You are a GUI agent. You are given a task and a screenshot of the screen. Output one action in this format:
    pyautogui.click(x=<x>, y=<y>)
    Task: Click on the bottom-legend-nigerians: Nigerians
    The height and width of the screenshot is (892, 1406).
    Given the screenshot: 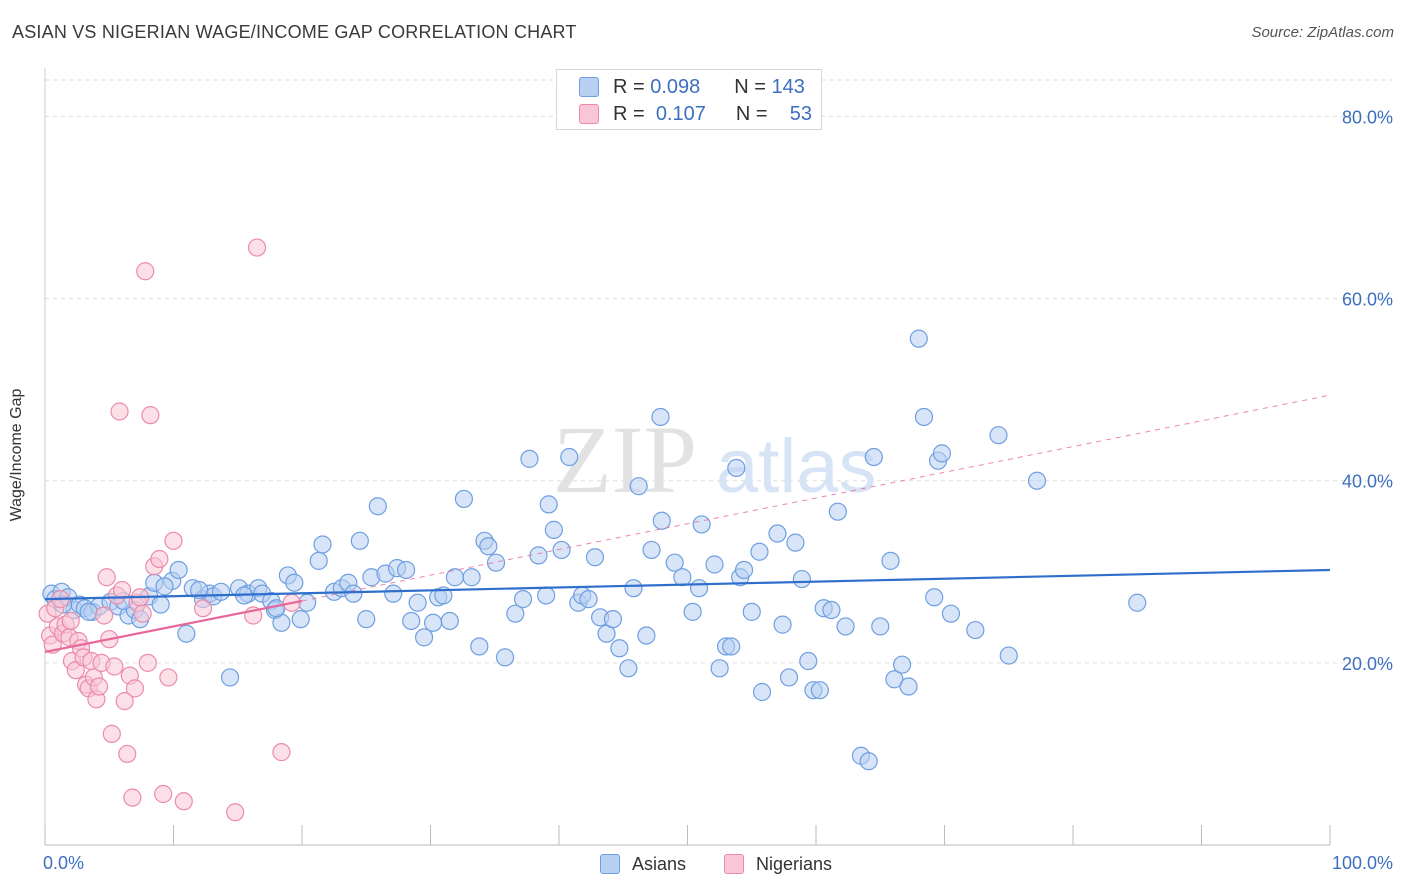 What is the action you would take?
    pyautogui.click(x=778, y=864)
    